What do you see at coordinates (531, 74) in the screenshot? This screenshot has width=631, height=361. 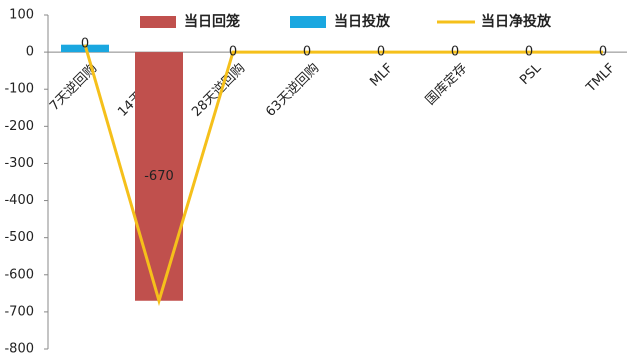 I see `x-tick-label: PSL` at bounding box center [531, 74].